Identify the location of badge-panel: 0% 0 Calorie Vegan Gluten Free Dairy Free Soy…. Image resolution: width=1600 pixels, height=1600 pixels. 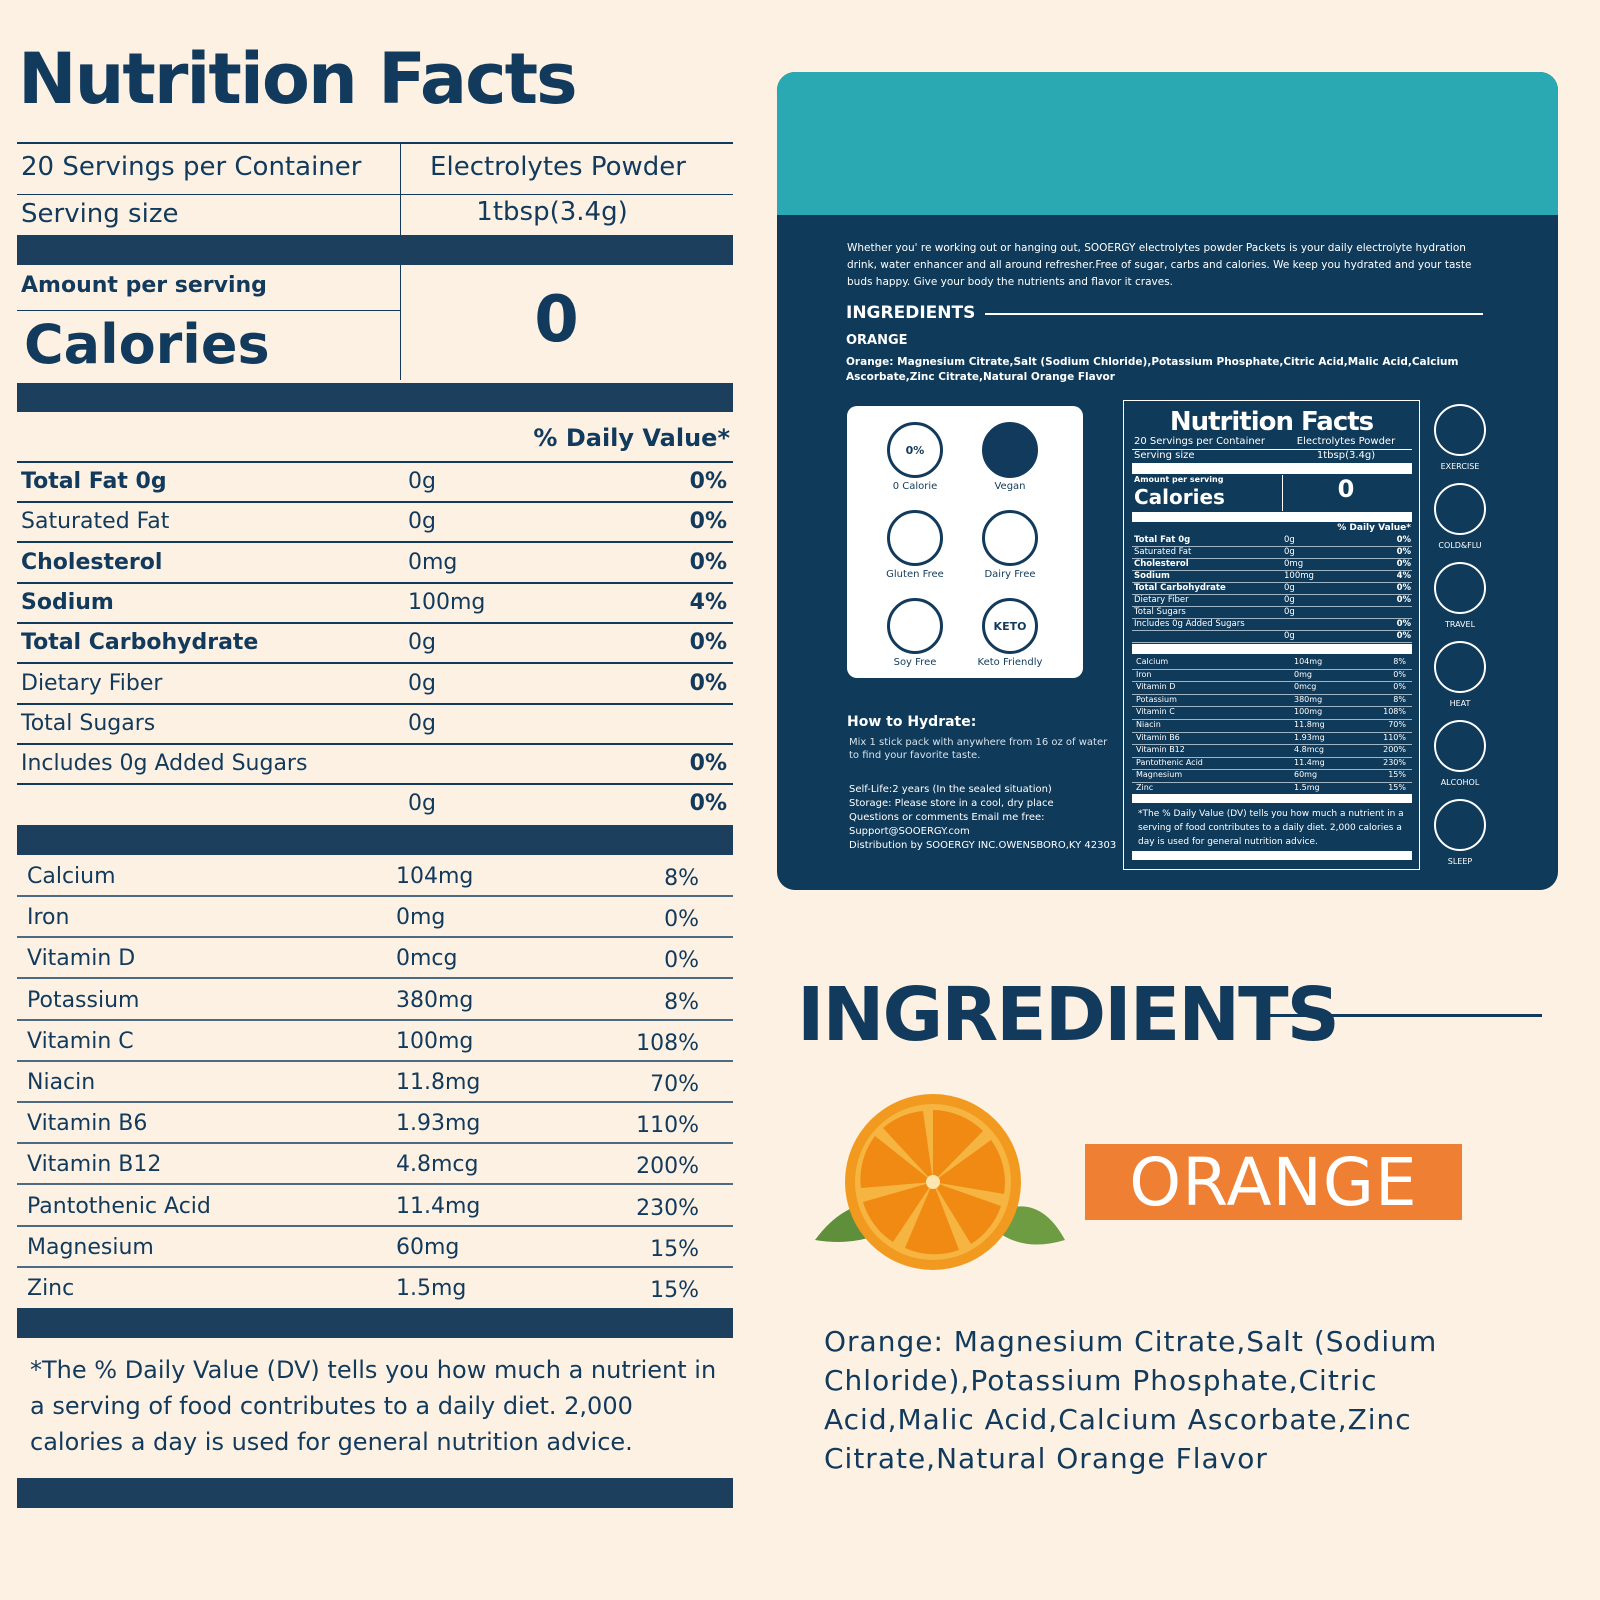
(965, 542).